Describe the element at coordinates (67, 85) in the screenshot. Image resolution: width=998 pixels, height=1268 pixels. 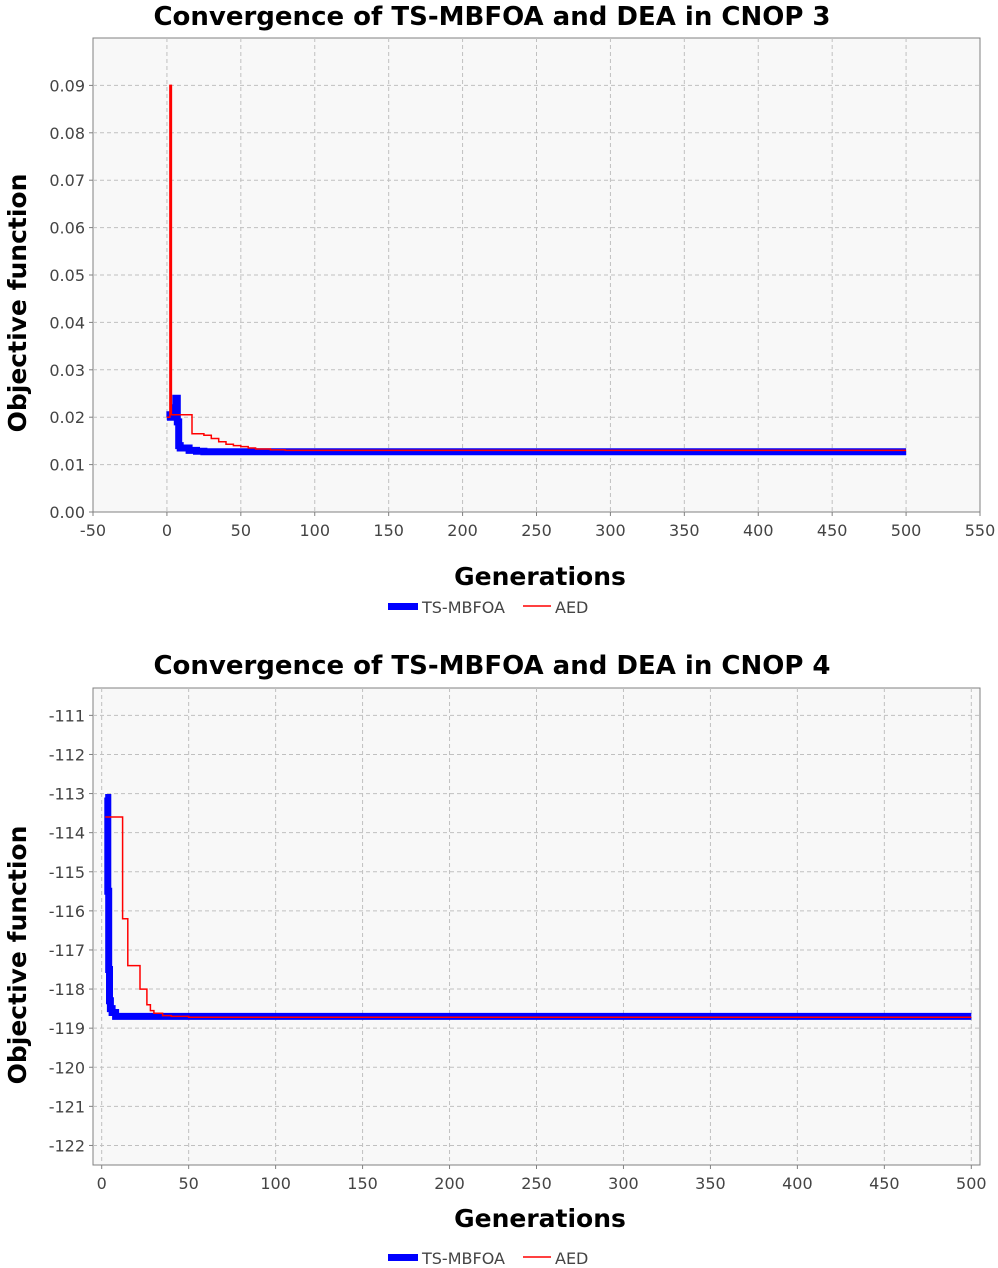
I see `y-tick-label: 0.09` at that location.